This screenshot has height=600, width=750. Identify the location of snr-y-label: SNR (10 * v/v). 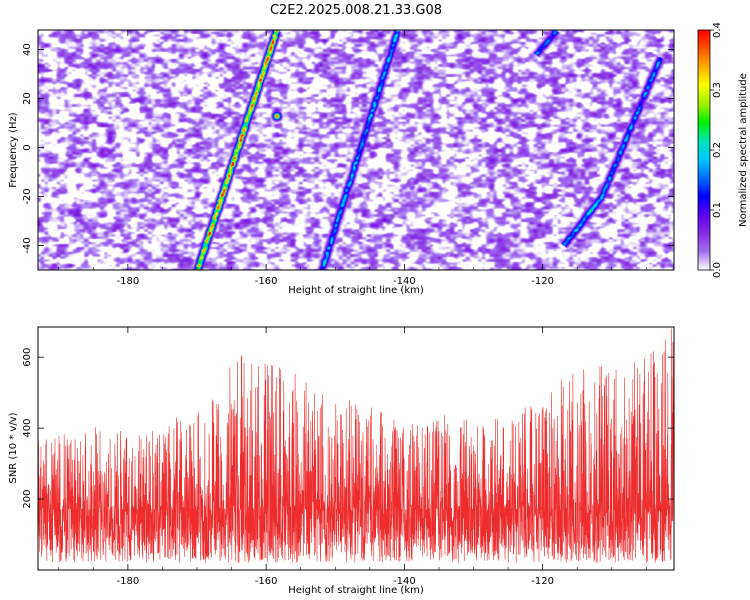
(13, 447).